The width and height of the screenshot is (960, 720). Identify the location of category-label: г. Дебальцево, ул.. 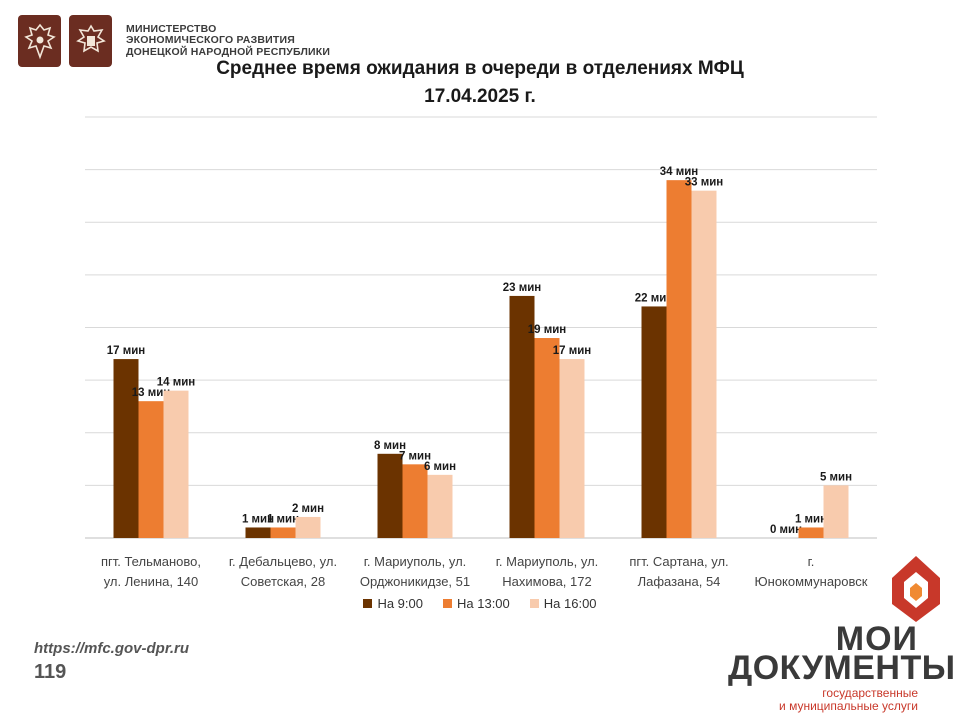
(283, 561).